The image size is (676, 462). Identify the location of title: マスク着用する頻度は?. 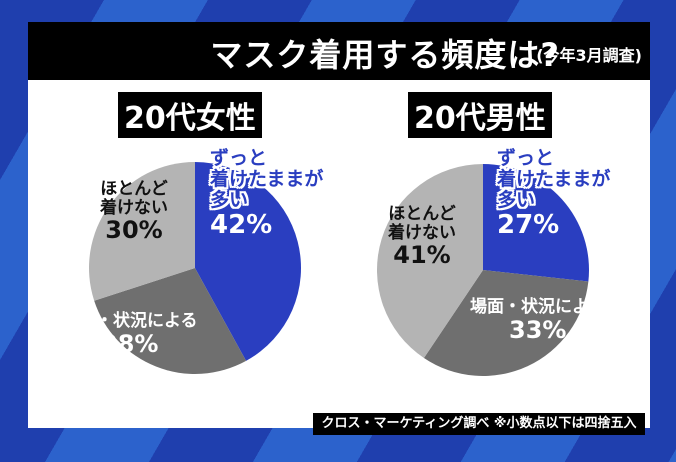
(385, 55).